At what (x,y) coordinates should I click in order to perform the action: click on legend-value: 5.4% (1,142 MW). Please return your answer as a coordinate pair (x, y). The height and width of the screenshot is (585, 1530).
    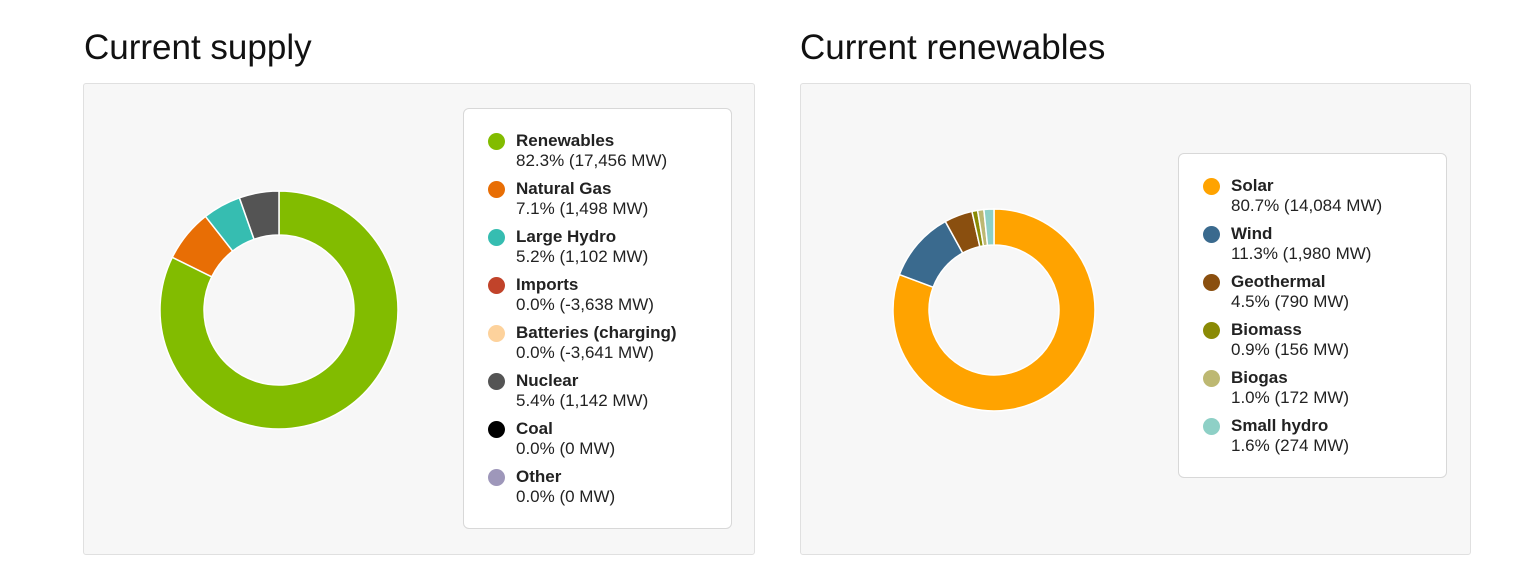
    Looking at the image, I should click on (582, 400).